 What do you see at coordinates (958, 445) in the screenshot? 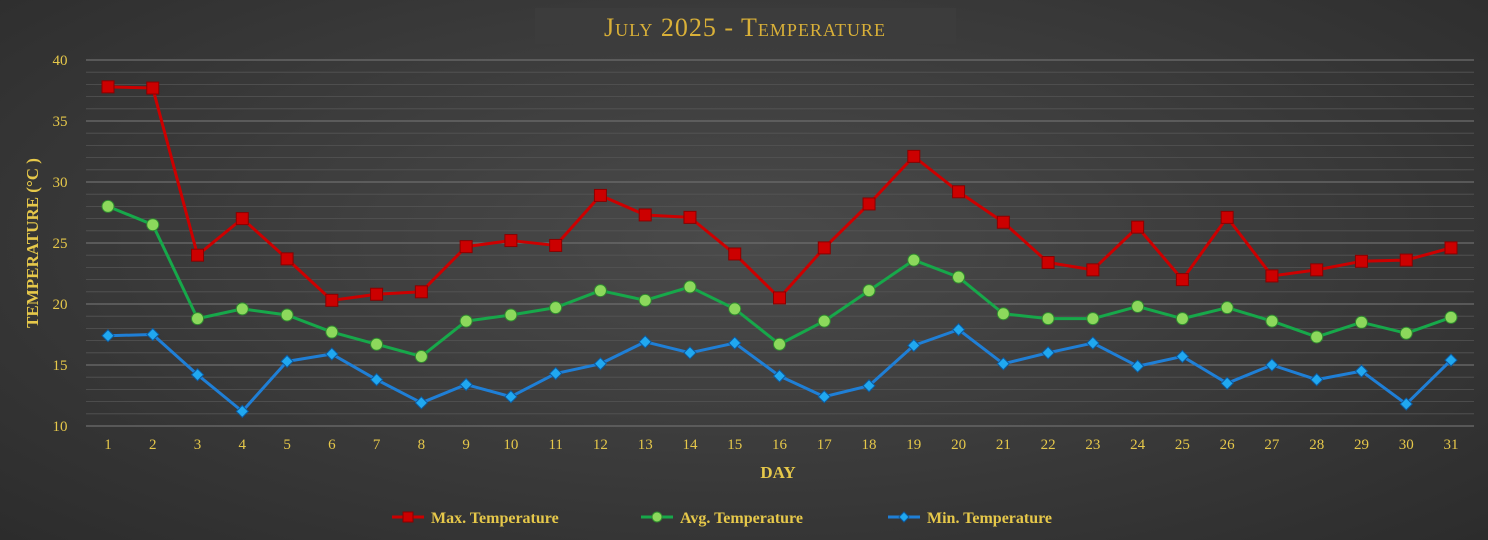
I see `x-tick-label: 20` at bounding box center [958, 445].